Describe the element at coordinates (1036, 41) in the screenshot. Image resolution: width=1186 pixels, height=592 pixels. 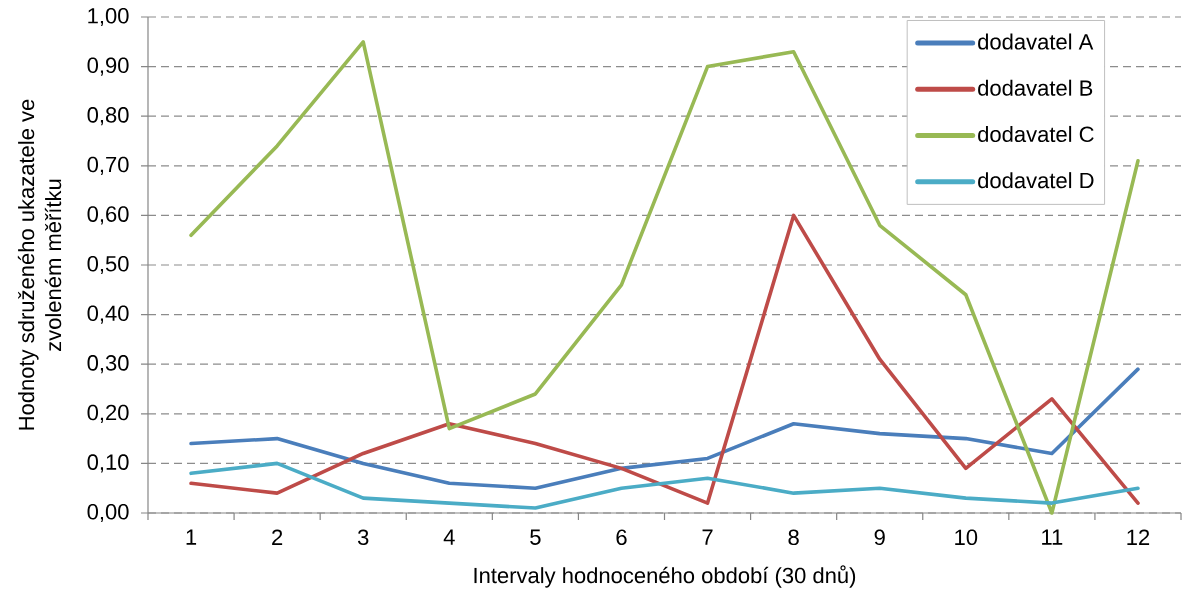
I see `legend-label: dodavatel A` at that location.